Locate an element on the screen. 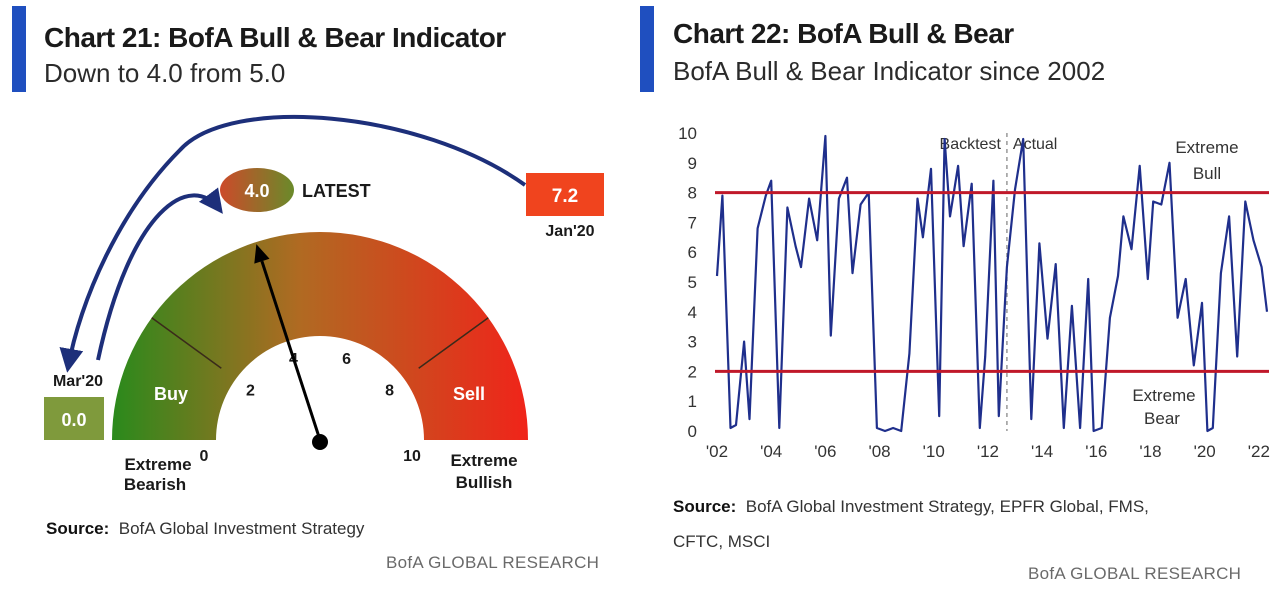 Image resolution: width=1280 pixels, height=599 pixels. extreme-bear-label-line2: Bear is located at coordinates (1162, 418).